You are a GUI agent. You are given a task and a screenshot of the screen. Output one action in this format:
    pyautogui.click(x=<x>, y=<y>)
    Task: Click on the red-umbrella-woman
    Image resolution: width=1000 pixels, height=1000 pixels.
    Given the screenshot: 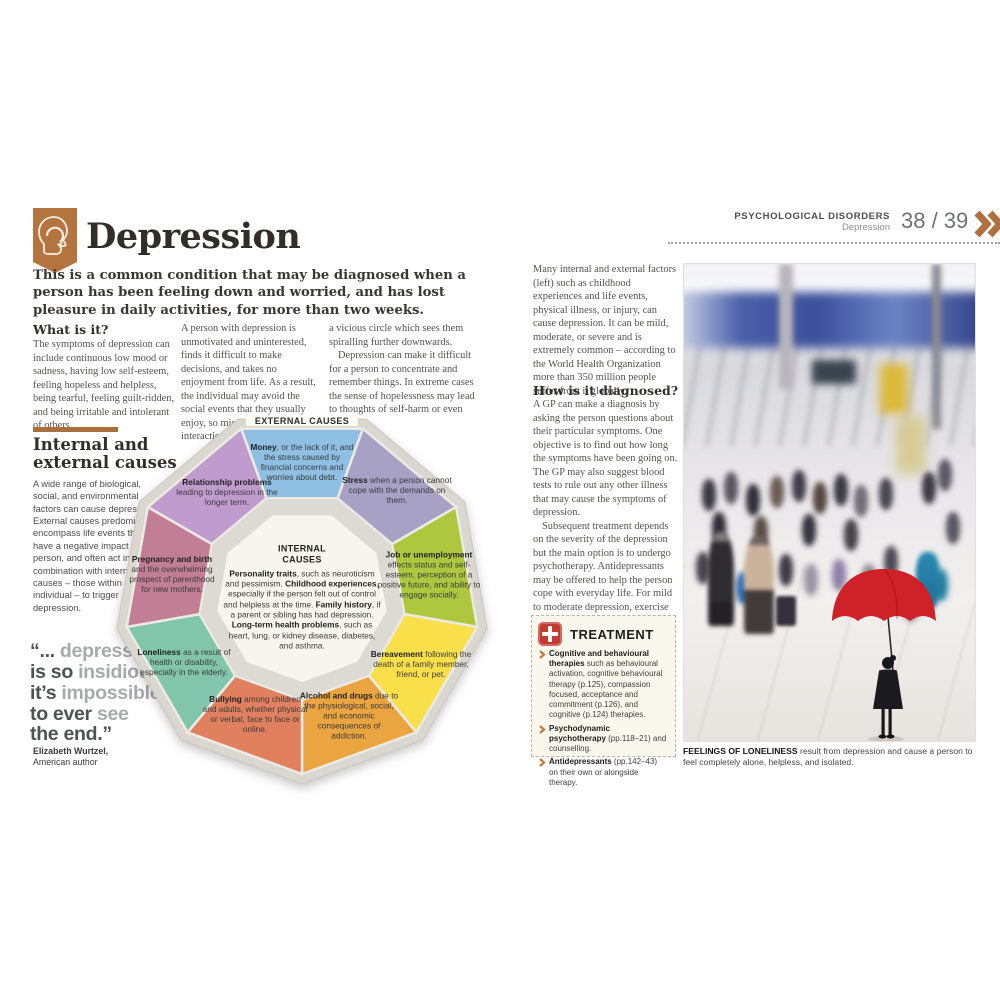 What is the action you would take?
    pyautogui.click(x=884, y=654)
    